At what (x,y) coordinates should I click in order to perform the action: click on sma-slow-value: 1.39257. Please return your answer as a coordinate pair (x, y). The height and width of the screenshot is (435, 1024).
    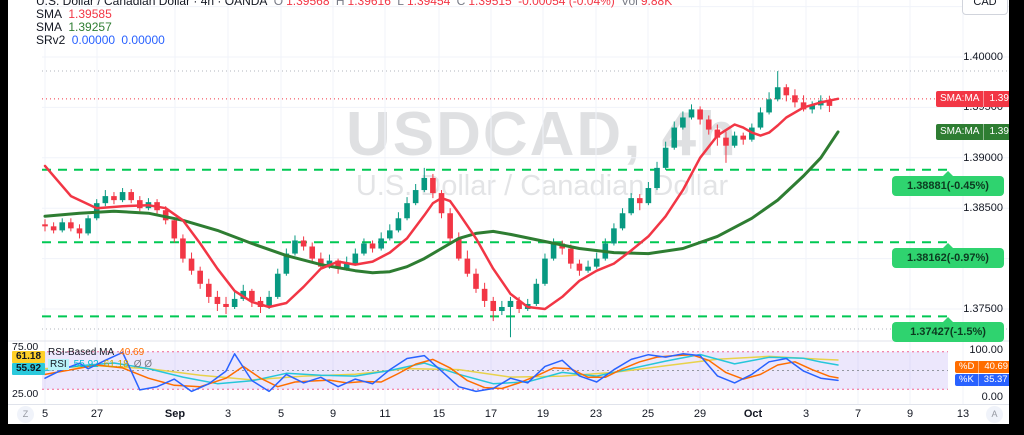
    Looking at the image, I should click on (90, 27).